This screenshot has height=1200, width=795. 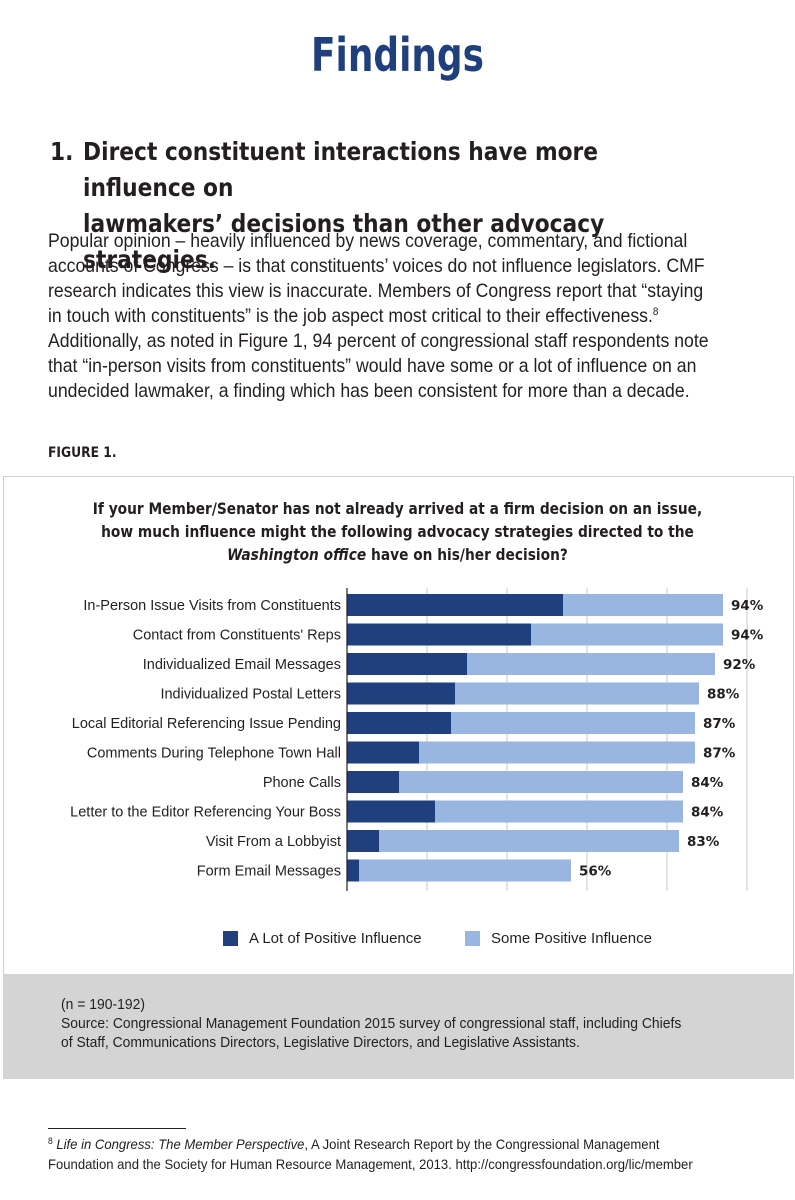 What do you see at coordinates (723, 695) in the screenshot?
I see `total-percent-label: 88%` at bounding box center [723, 695].